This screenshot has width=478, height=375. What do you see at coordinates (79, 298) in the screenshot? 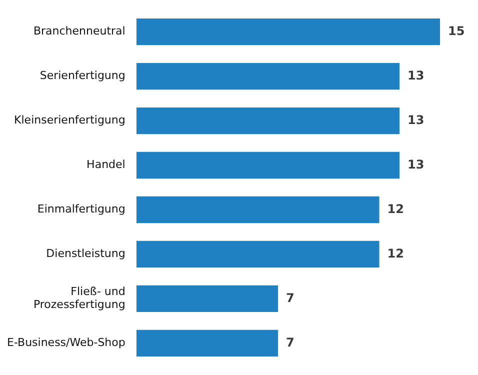
I see `y-tick-label: Fließ- und Prozessfertigung` at bounding box center [79, 298].